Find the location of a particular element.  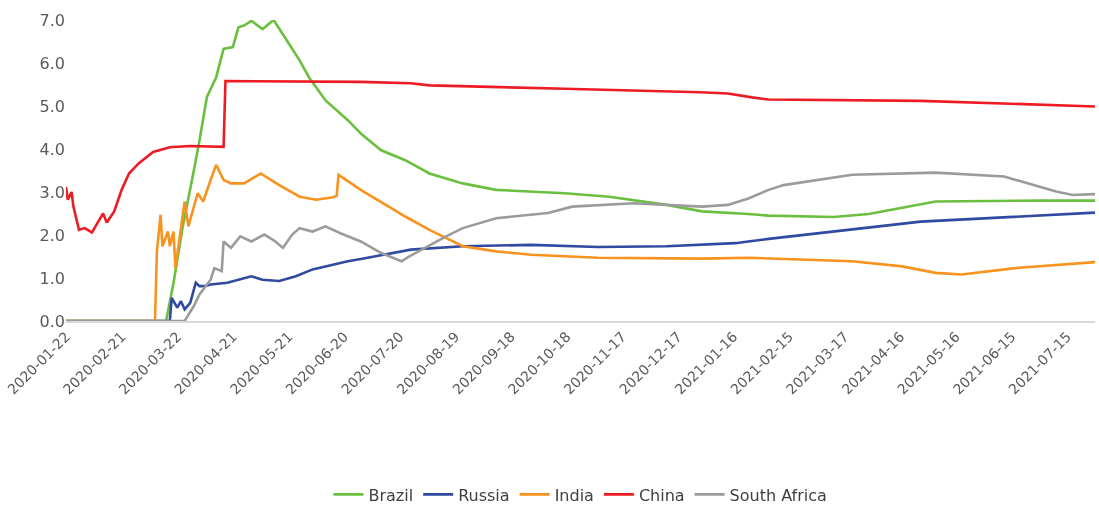

y-tick-label: 0.0 is located at coordinates (52, 321).